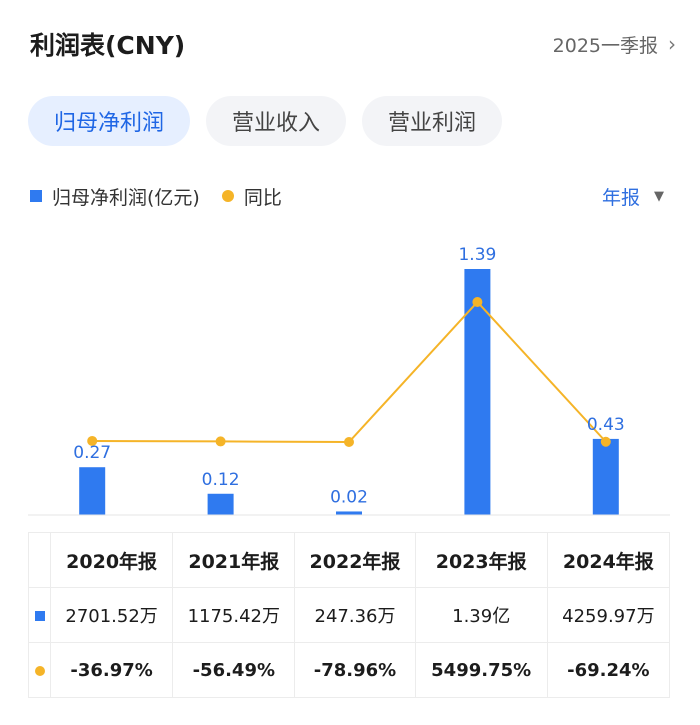 This screenshot has width=700, height=725. Describe the element at coordinates (221, 480) in the screenshot. I see `bar-value-label: 0.12` at that location.